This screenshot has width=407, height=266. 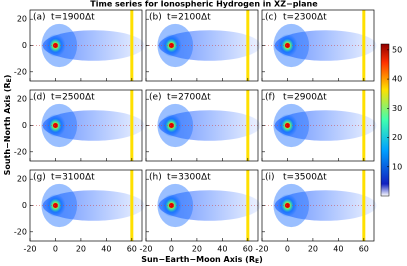 I want to click on panel: (f) t=2900Δt, so click(x=319, y=125).